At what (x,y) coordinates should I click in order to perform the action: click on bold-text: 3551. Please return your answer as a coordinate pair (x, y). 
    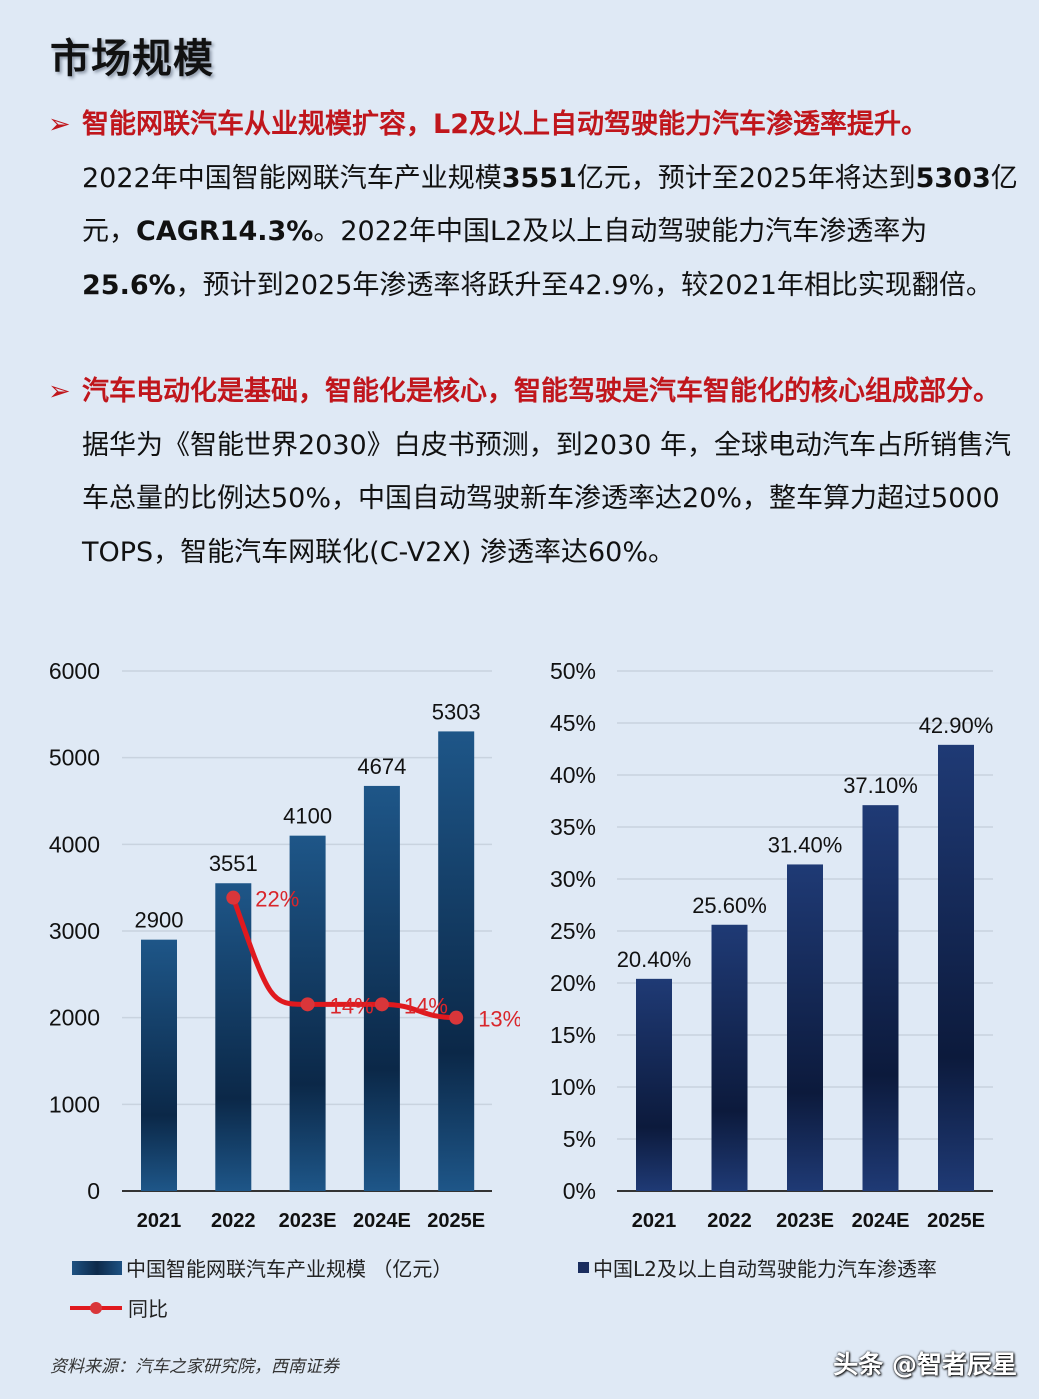
    Looking at the image, I should click on (539, 178).